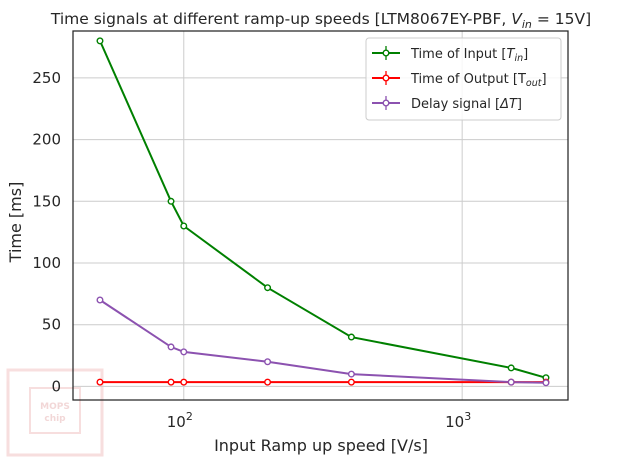 The height and width of the screenshot is (463, 624). Describe the element at coordinates (15, 223) in the screenshot. I see `y-axis-label: Time [ms]` at that location.